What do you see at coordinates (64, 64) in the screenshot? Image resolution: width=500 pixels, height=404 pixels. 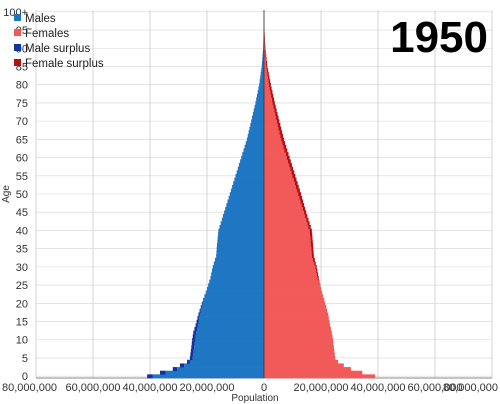 I see `legend-label-female-surplus: Female surplus` at bounding box center [64, 64].